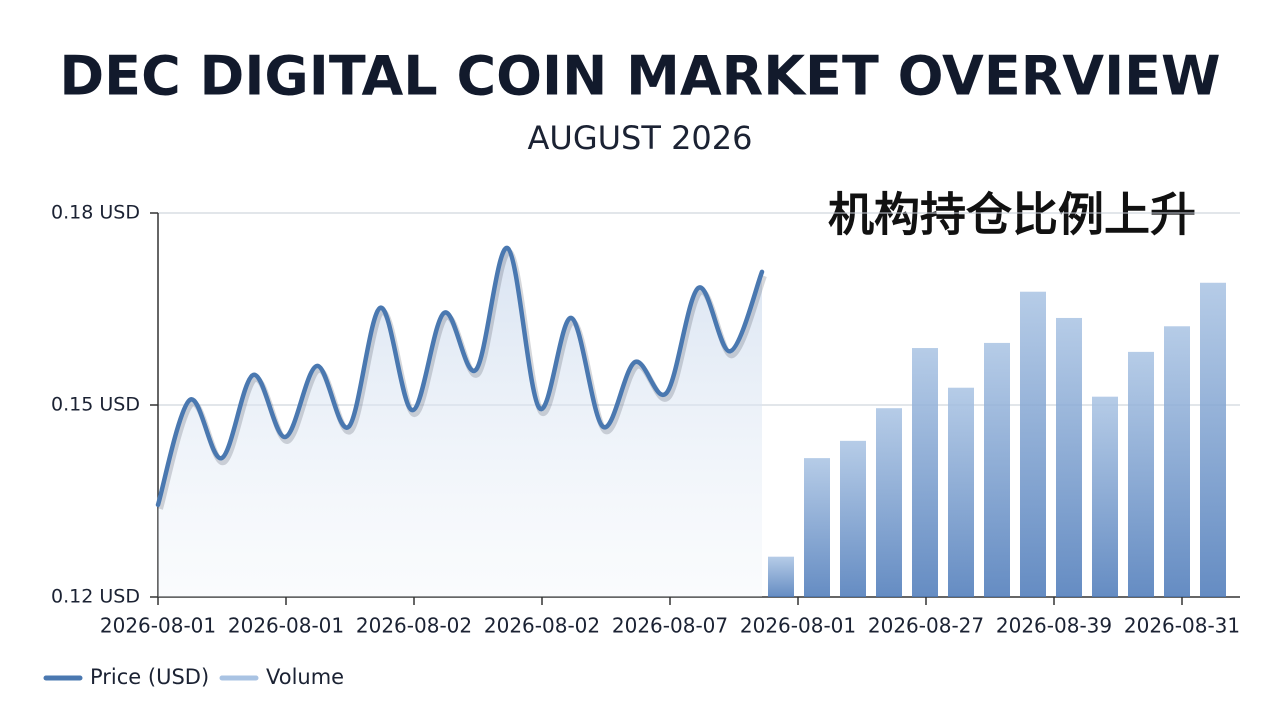 Image resolution: width=1280 pixels, height=720 pixels. What do you see at coordinates (149, 677) in the screenshot?
I see `legend-label: Price (USD)` at bounding box center [149, 677].